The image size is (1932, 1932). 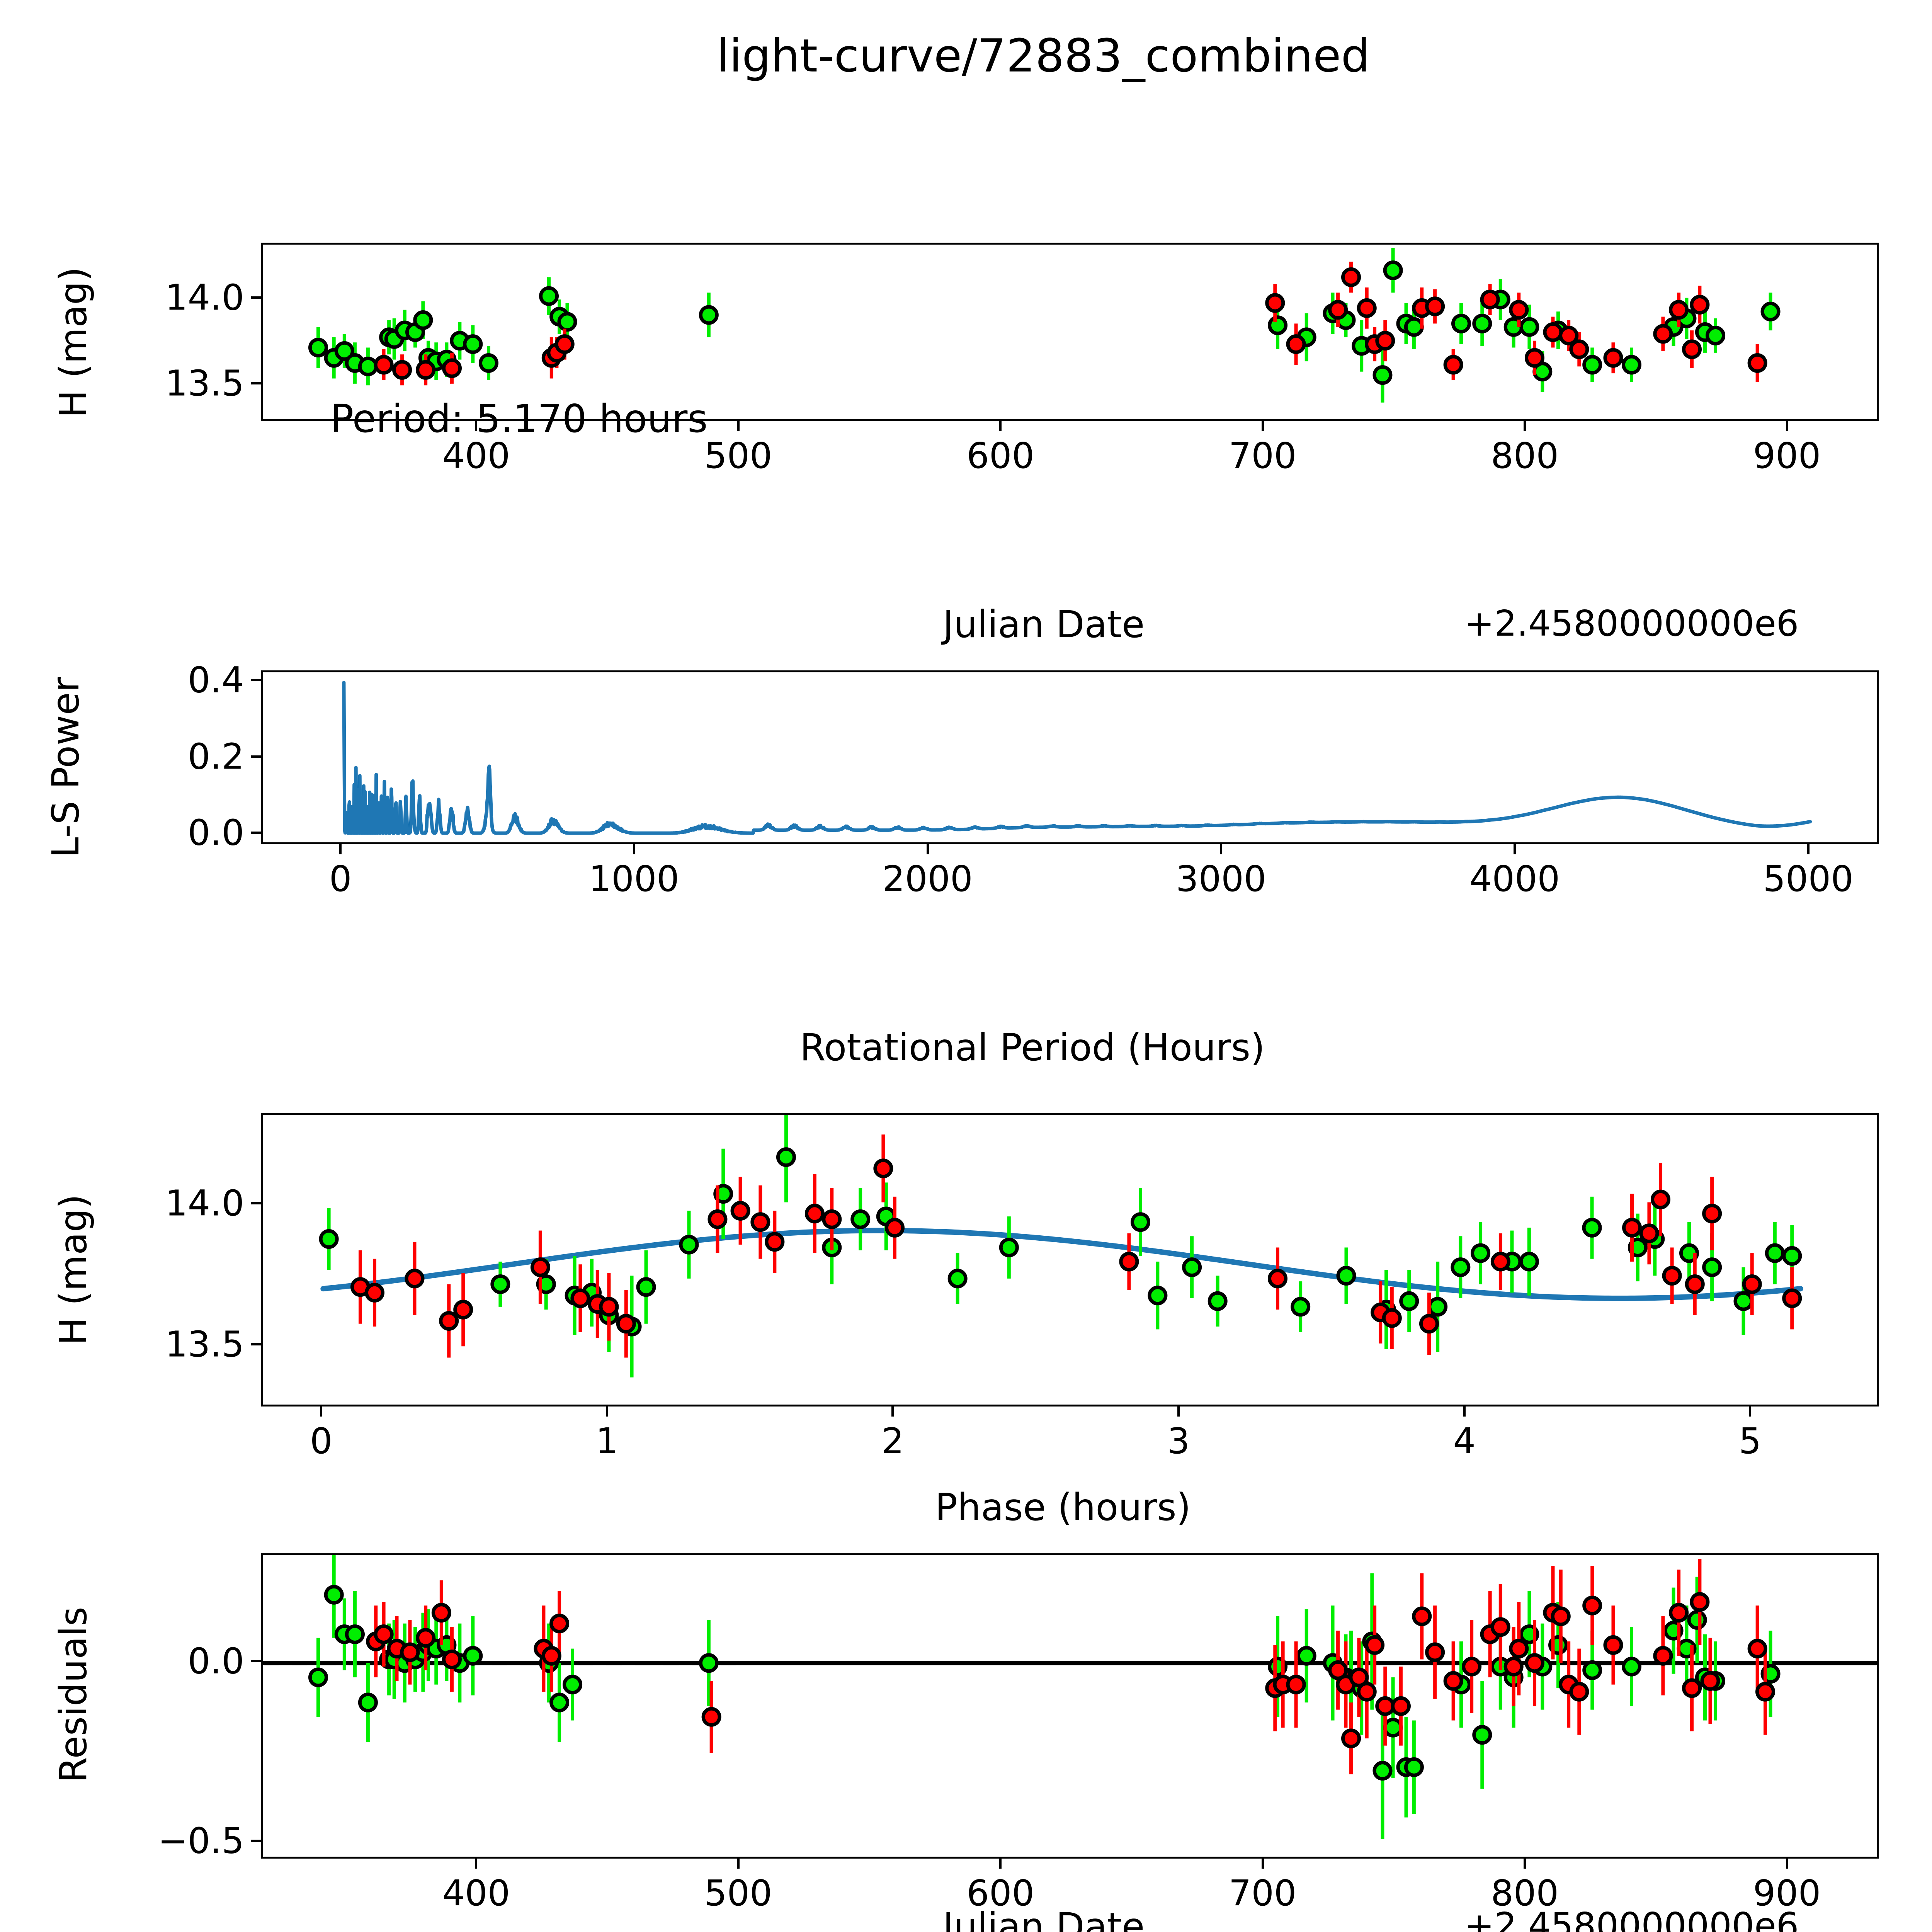 I want to click on residuals-series-green, so click(x=1044, y=1697).